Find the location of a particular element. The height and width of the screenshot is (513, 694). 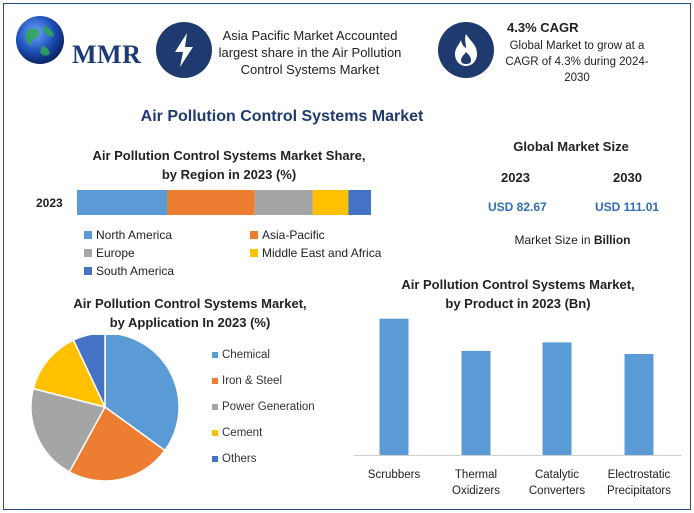

apac-share-line: Control Systems Market is located at coordinates (310, 69).